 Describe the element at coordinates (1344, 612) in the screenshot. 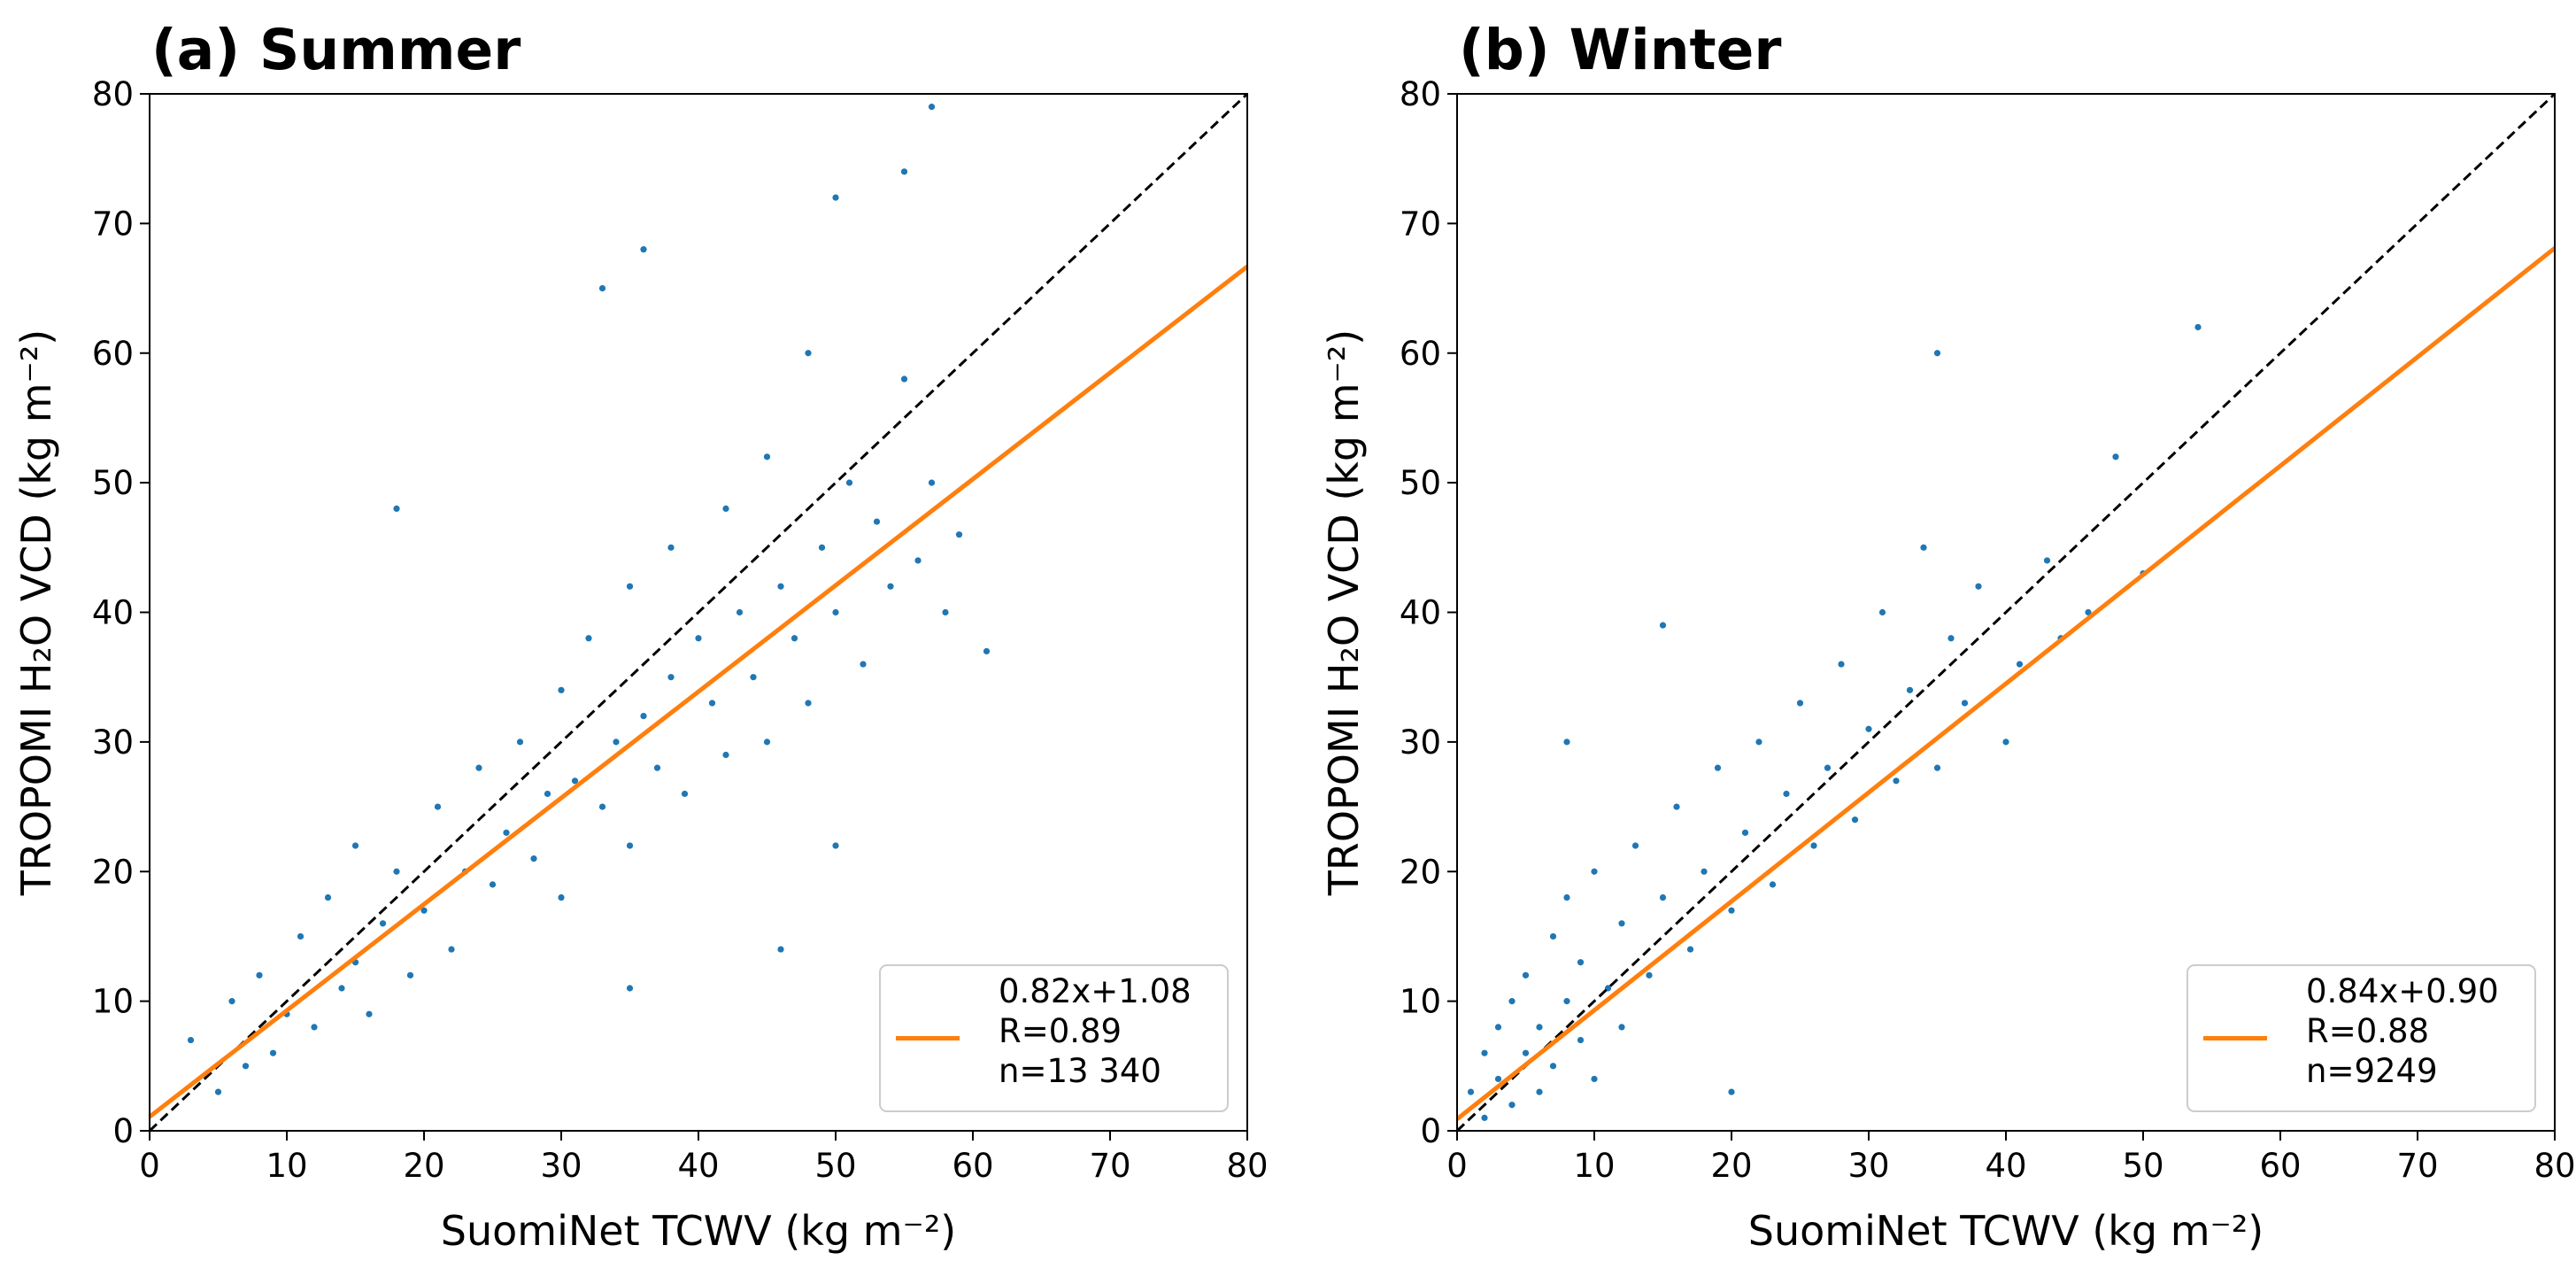

I see `y-axis-label: TROPOMI H₂O VCD (kg m⁻²)` at that location.